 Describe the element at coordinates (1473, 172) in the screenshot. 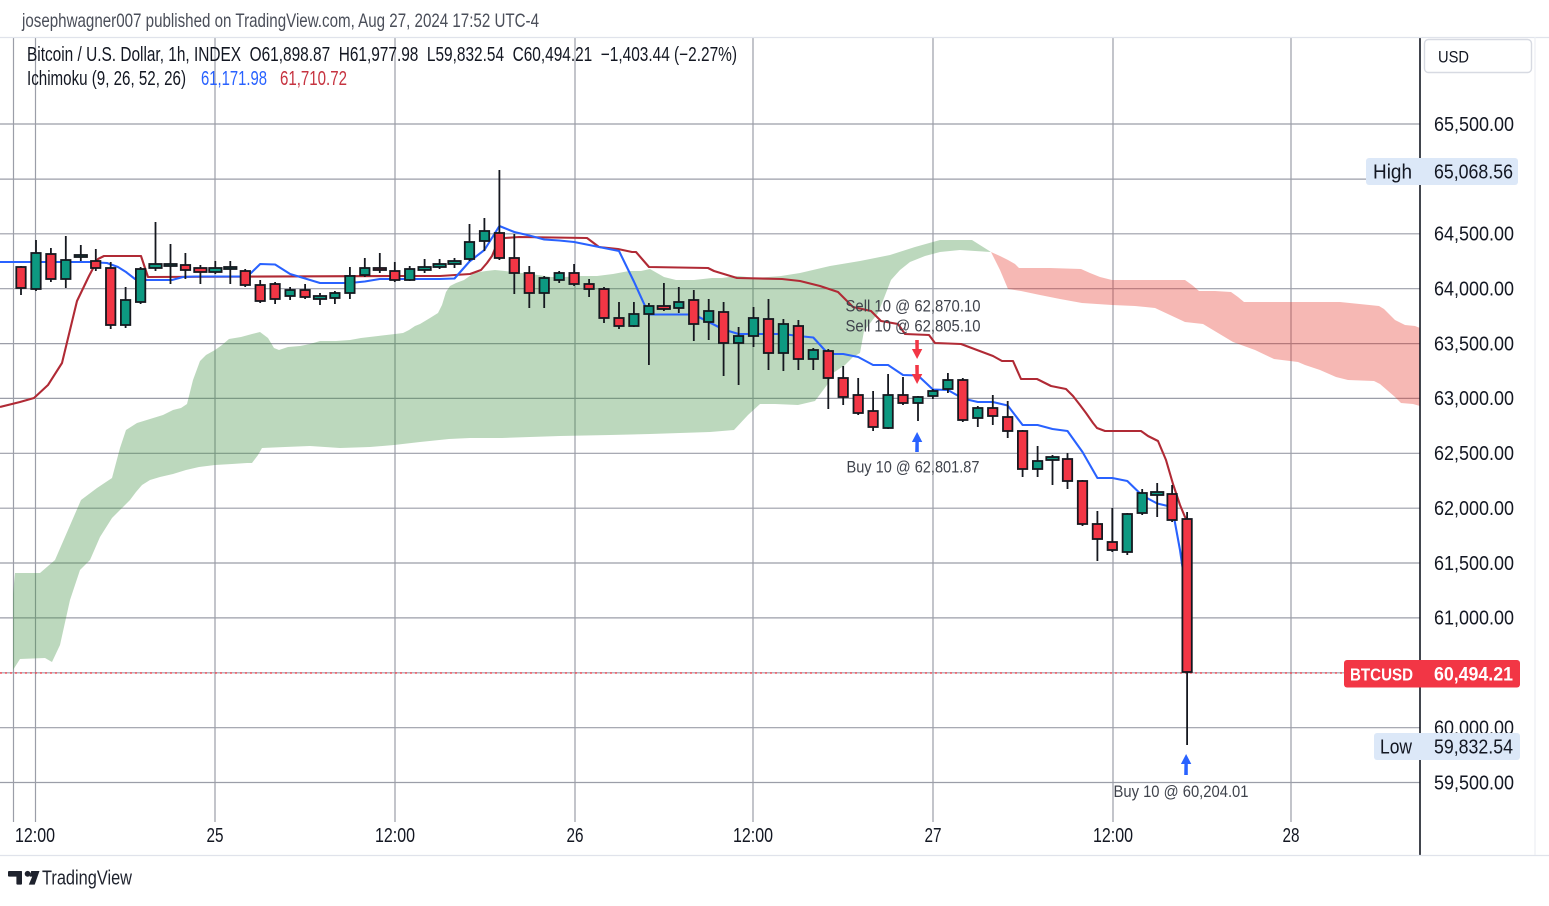

I see `svg-text: 65,068.56` at that location.